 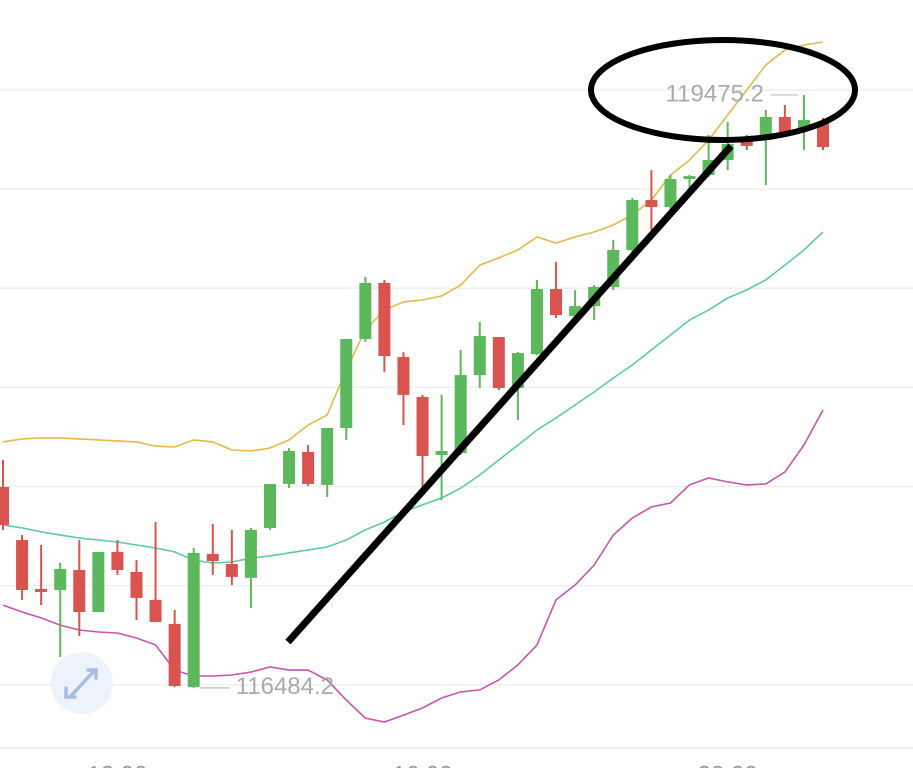 I want to click on expand-icon, so click(x=81, y=683).